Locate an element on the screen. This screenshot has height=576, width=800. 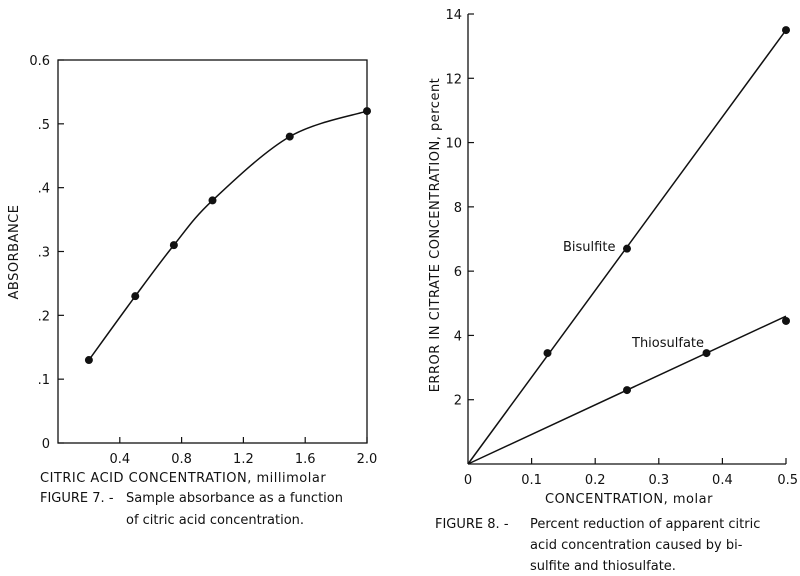
fig8-y-tick-label: 6 is located at coordinates (458, 272).